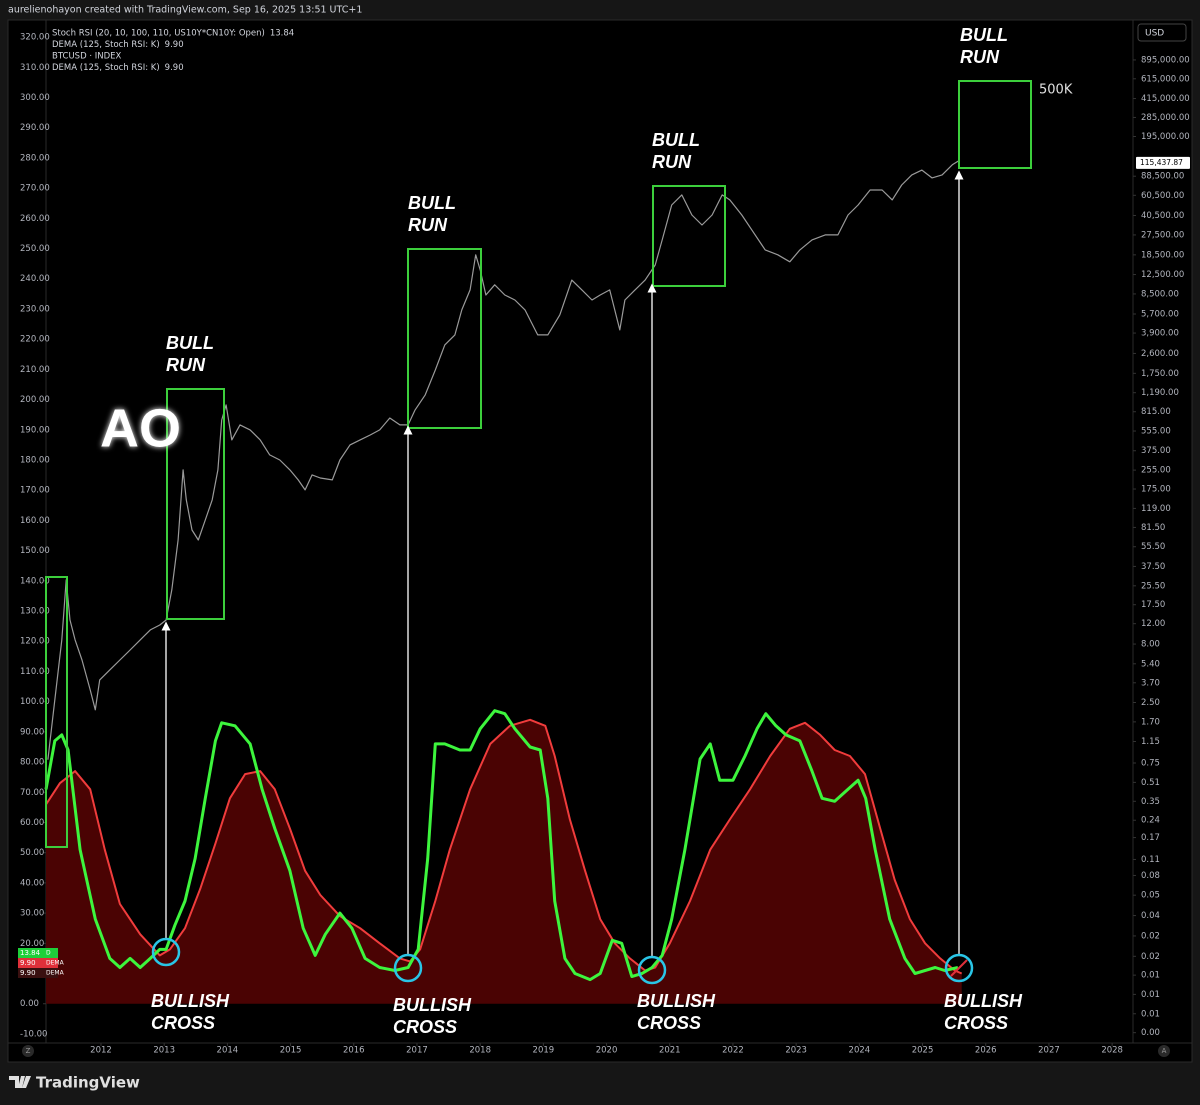 Image resolution: width=1200 pixels, height=1105 pixels. I want to click on y-tick-label: 50.00, so click(32, 853).